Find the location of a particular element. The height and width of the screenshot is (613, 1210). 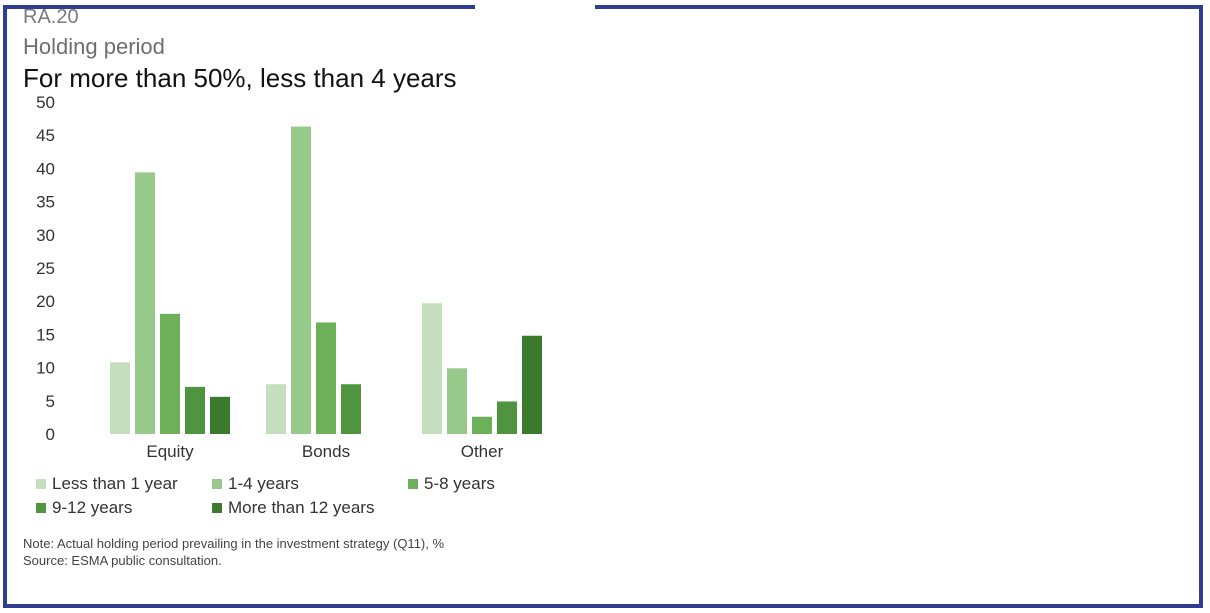

legend-label: More than 12 years is located at coordinates (301, 507).